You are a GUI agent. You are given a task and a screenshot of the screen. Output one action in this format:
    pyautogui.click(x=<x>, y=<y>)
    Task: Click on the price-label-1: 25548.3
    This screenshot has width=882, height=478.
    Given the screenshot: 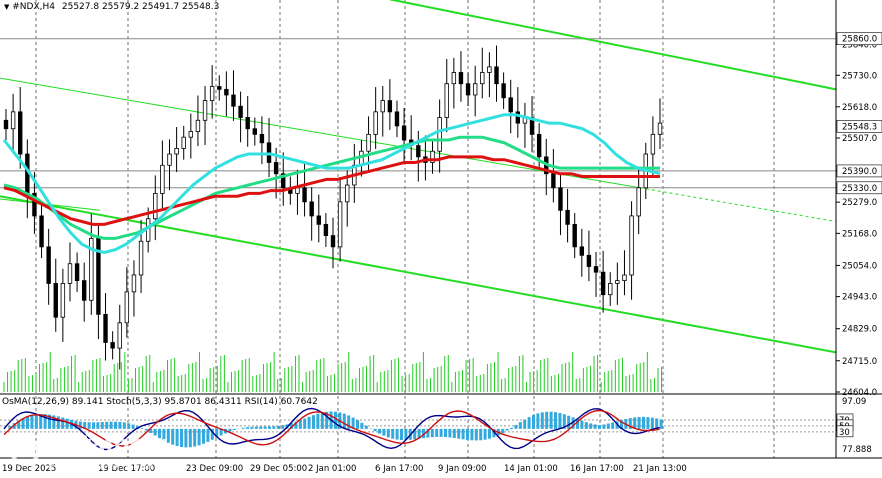 What is the action you would take?
    pyautogui.click(x=859, y=127)
    